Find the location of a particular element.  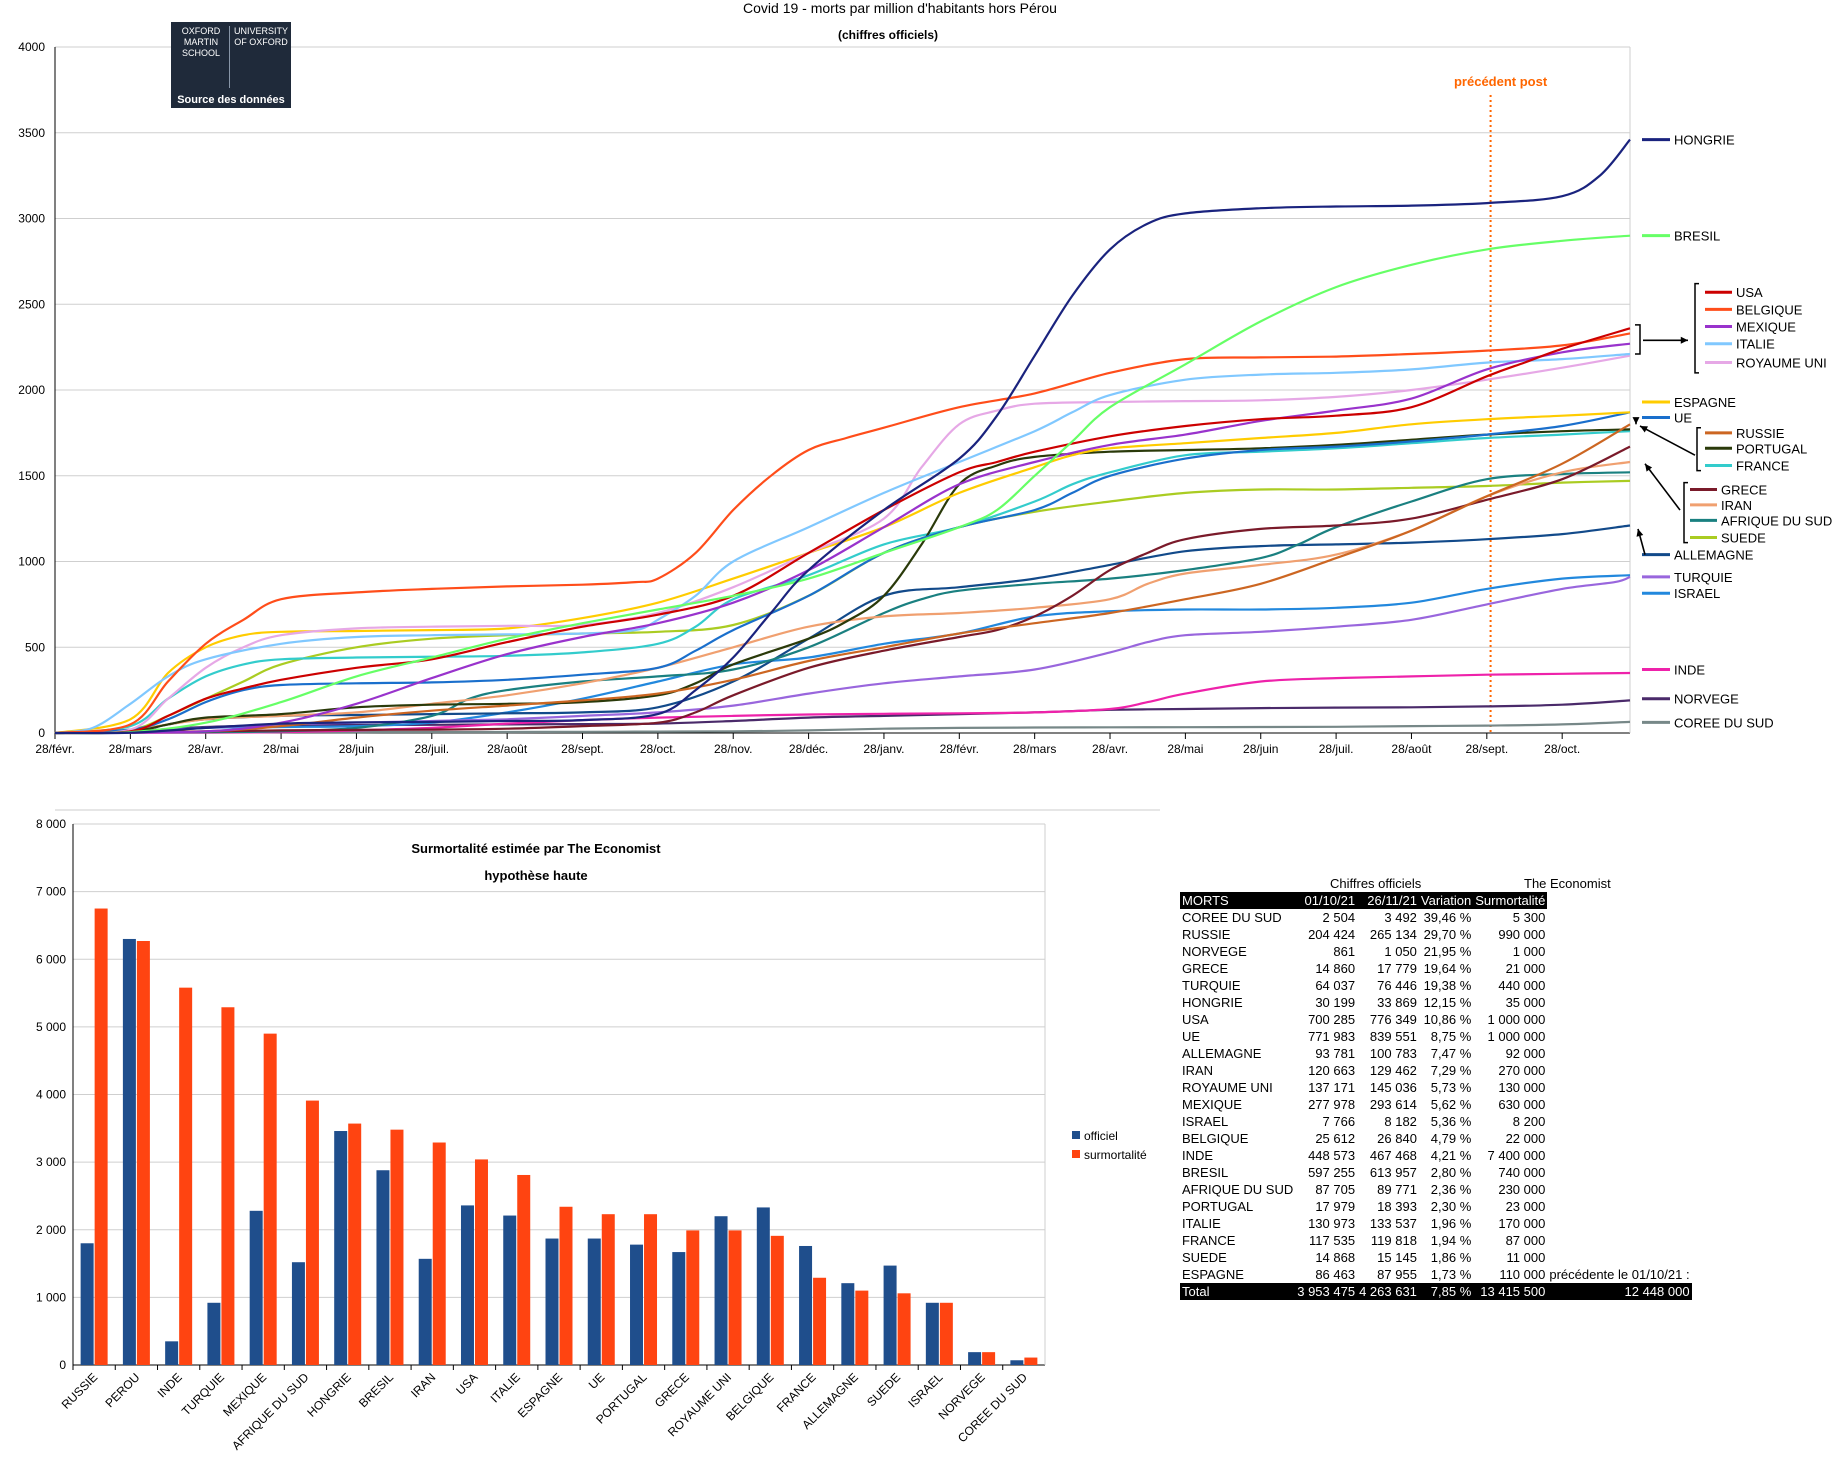

x-tick-label: 28/août is located at coordinates (1411, 749).